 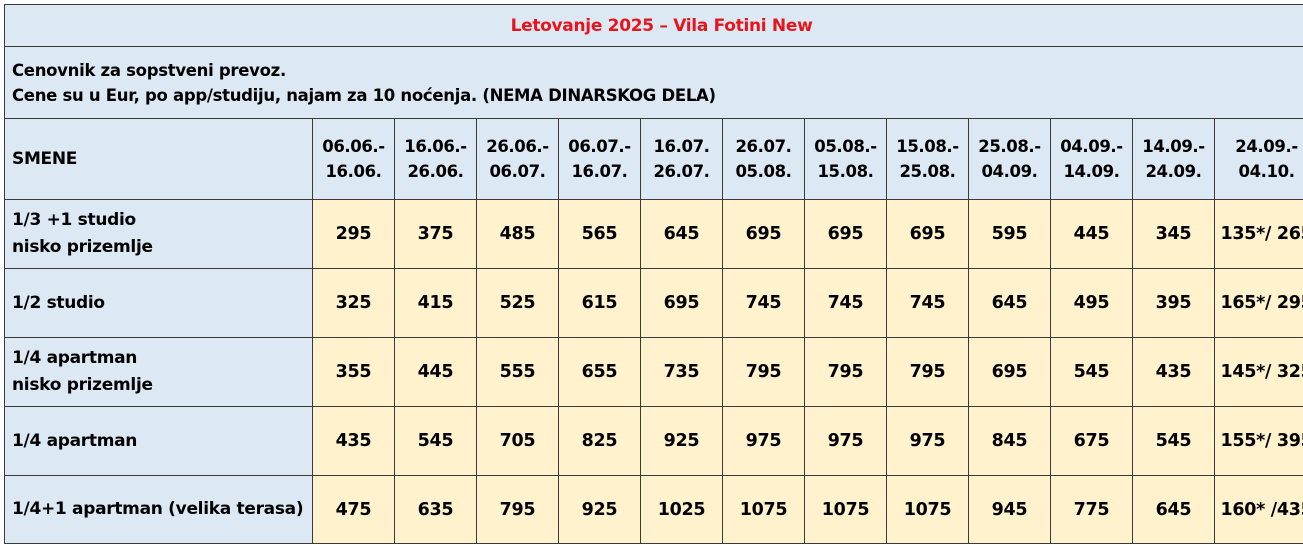 I want to click on period-to: 06.07., so click(x=517, y=171).